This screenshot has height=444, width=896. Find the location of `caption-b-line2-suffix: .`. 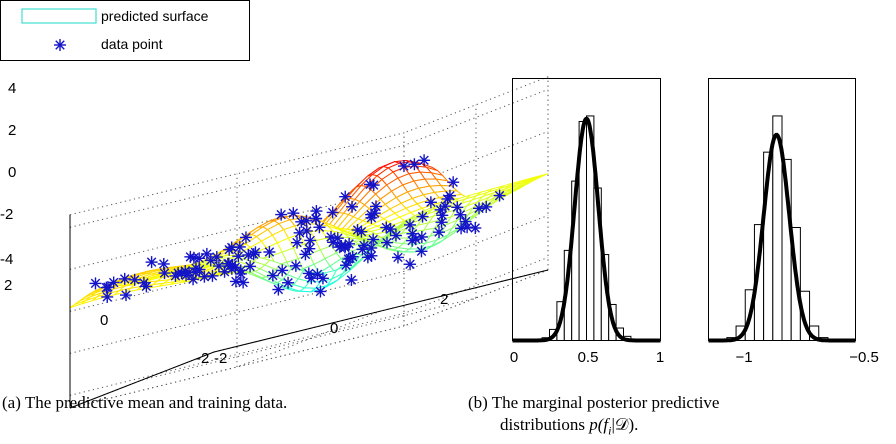

caption-b-line2-suffix: . is located at coordinates (636, 424).